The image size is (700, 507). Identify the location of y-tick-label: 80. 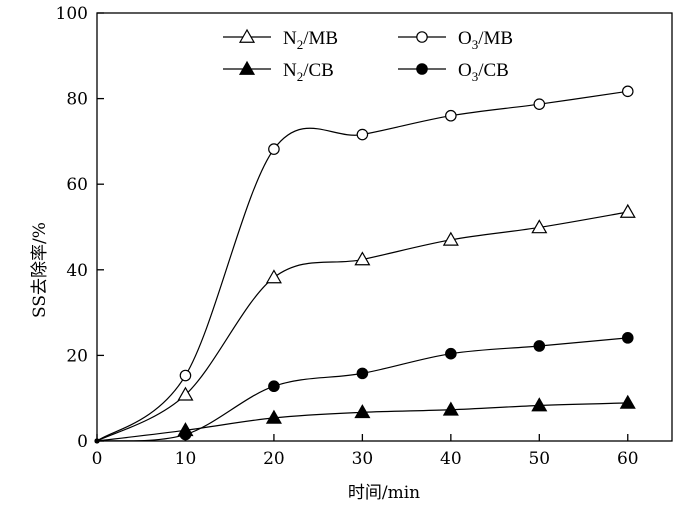
(77, 100).